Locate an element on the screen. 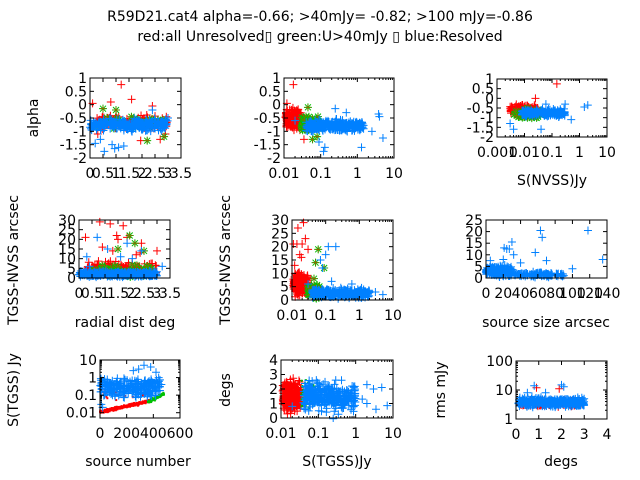 The width and height of the screenshot is (640, 480). y-tick-label: 25 is located at coordinates (67, 231).